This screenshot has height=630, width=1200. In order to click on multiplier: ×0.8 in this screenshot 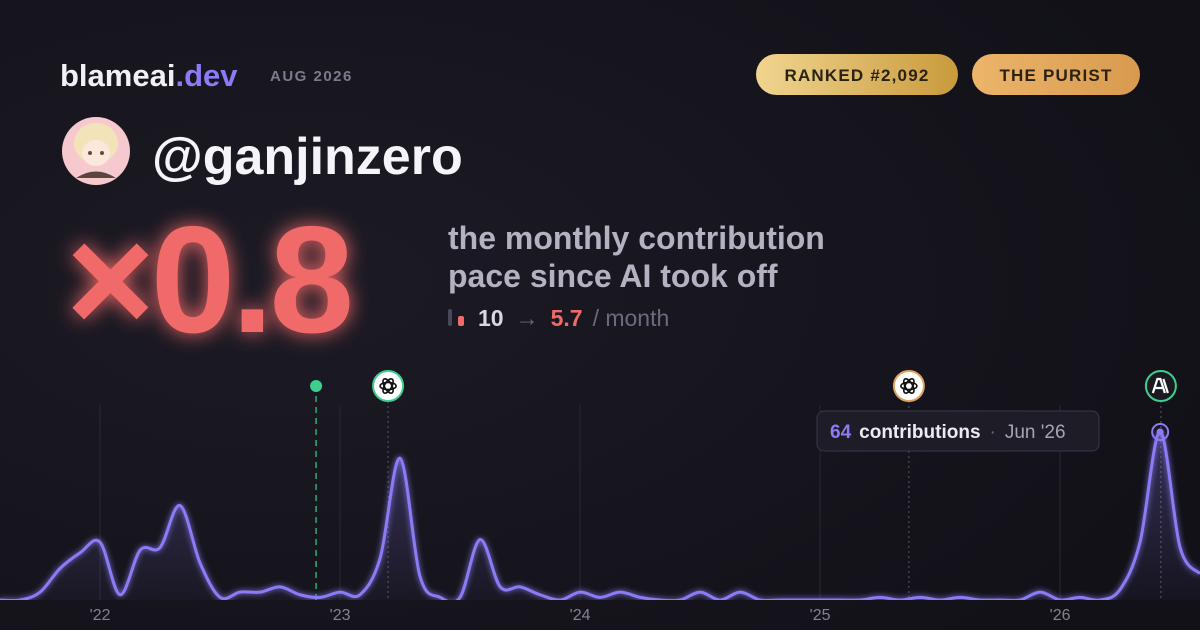, I will do `click(208, 280)`.